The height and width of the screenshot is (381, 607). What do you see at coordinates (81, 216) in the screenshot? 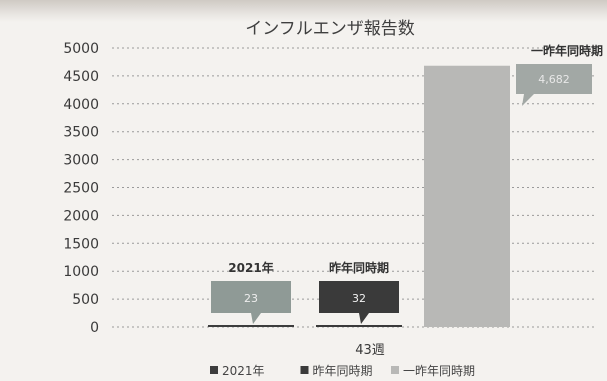
I see `y-tick-label-2000: 2000` at bounding box center [81, 216].